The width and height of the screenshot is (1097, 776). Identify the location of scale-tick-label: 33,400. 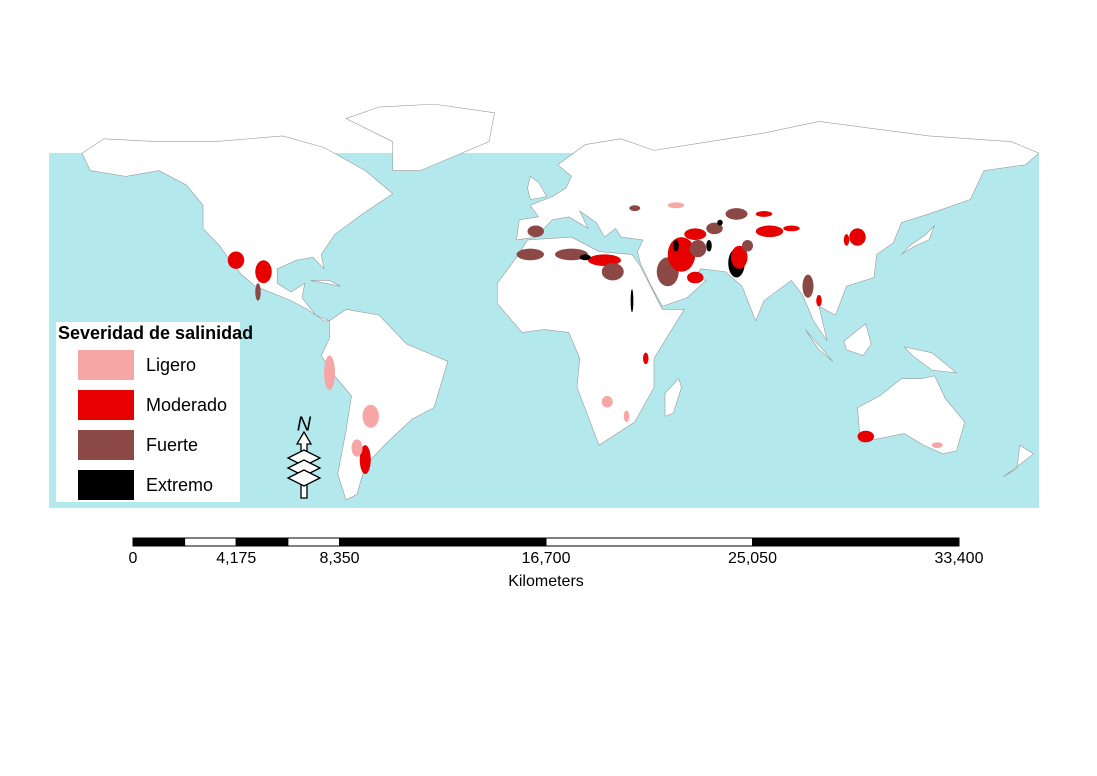
(959, 558).